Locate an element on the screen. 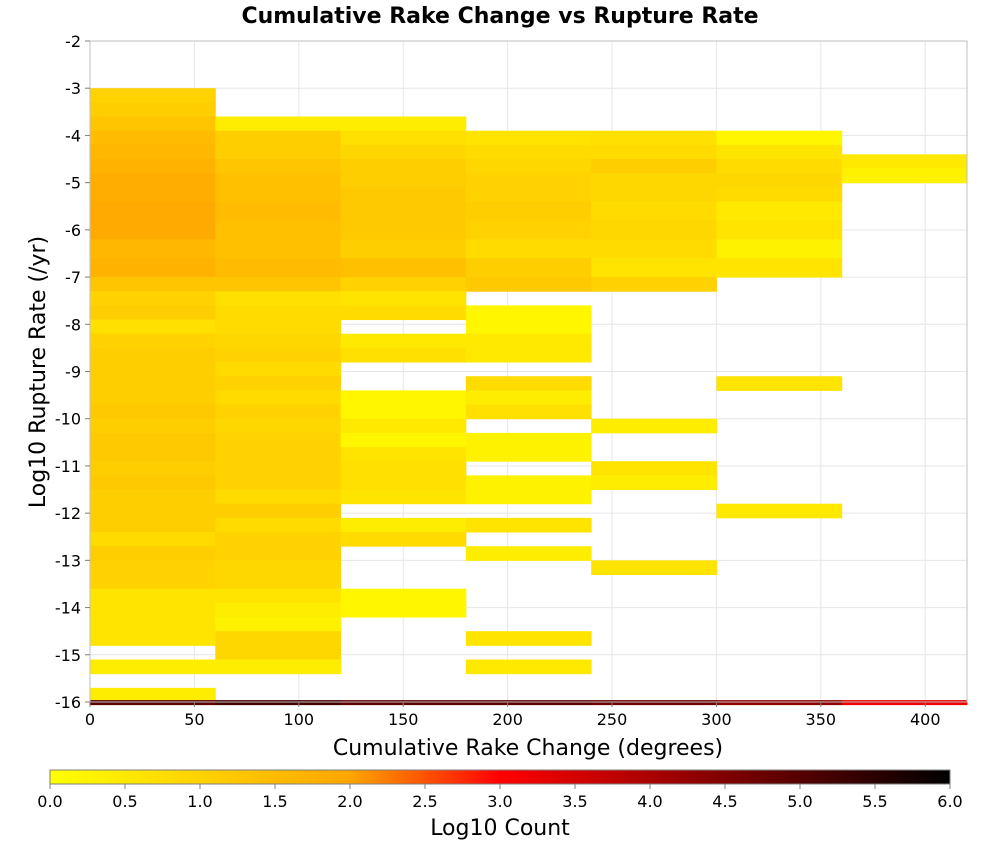 This screenshot has width=1000, height=850. heatmap-cell-bottom-row is located at coordinates (779, 703).